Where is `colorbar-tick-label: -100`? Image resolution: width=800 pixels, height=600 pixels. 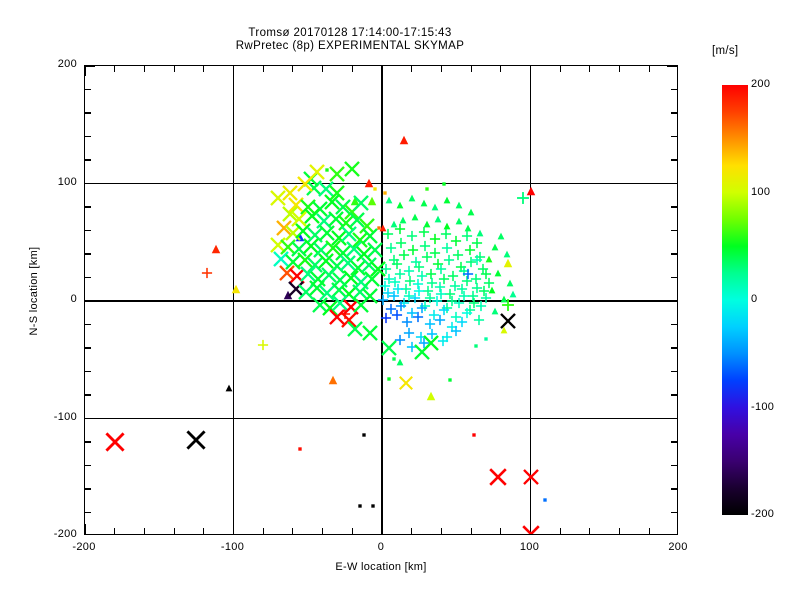
colorbar-tick-label: -100 is located at coordinates (763, 406).